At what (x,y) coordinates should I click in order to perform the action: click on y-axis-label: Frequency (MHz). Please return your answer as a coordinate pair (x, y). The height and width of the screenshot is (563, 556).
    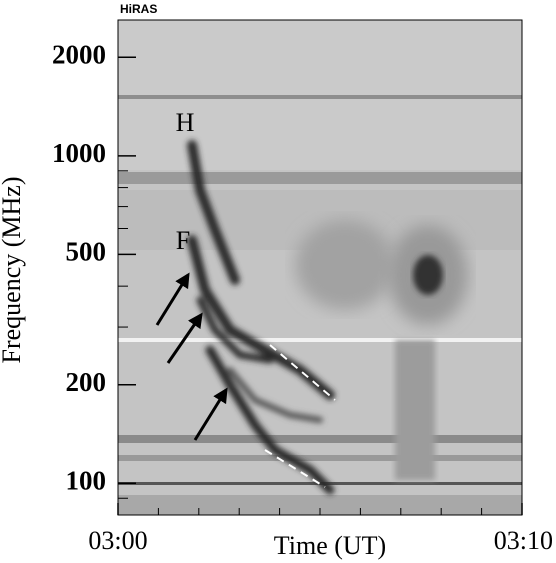
    Looking at the image, I should click on (13, 270).